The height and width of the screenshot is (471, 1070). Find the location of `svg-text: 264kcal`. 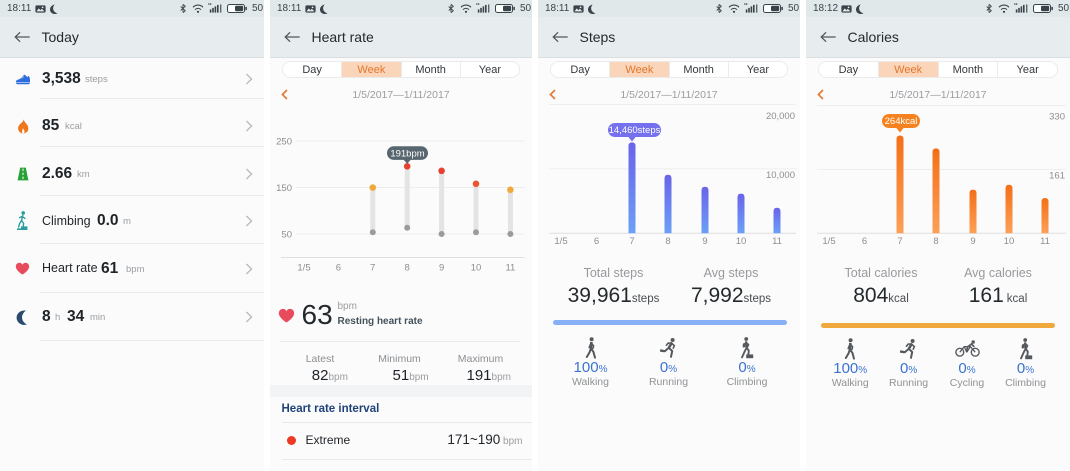

svg-text: 264kcal is located at coordinates (901, 121).